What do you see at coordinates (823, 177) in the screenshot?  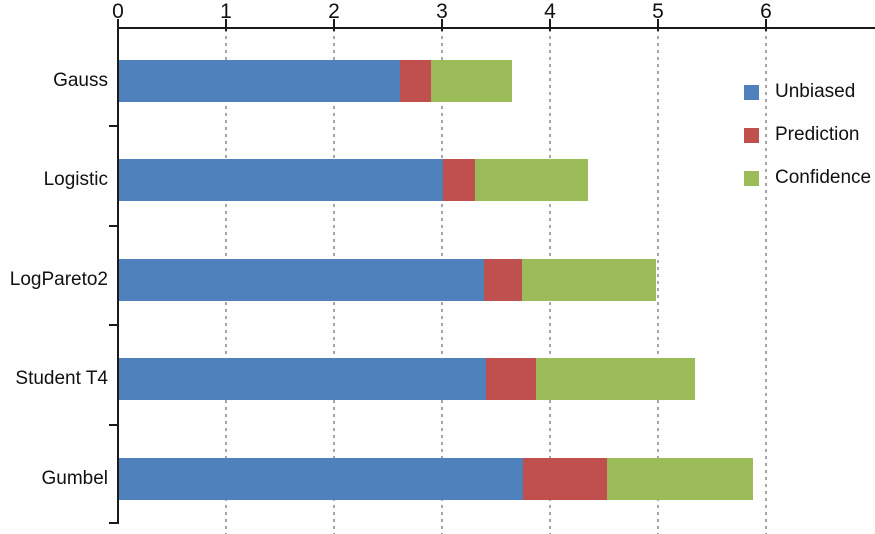 I see `legend-label-confidence: Confidence` at bounding box center [823, 177].